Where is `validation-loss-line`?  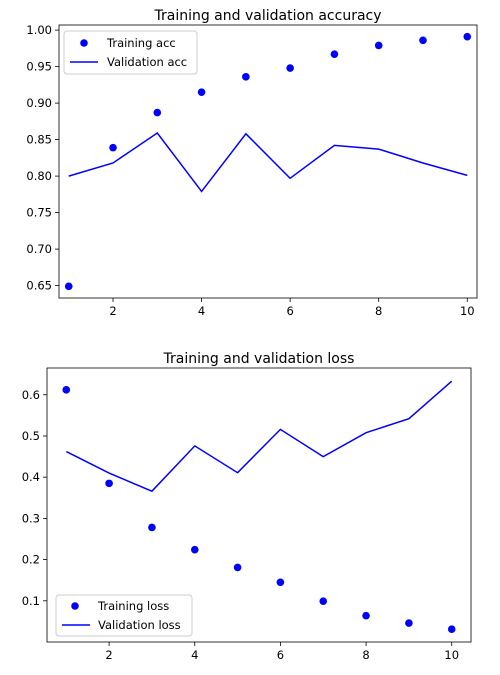
validation-loss-line is located at coordinates (259, 436).